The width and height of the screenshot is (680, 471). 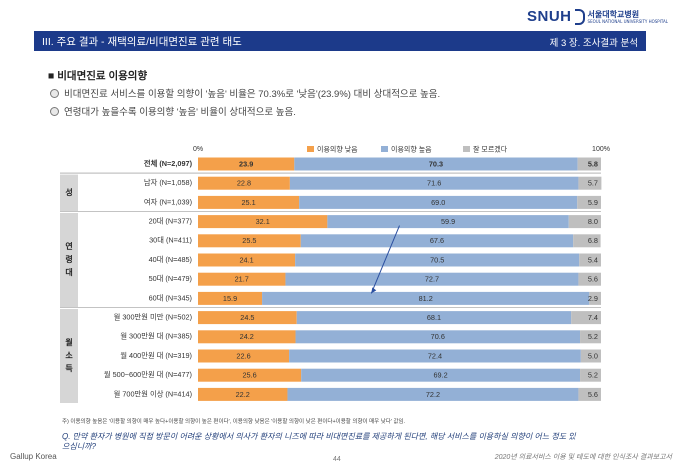 What do you see at coordinates (170, 240) in the screenshot?
I see `row-label: 30대 (N=411)` at bounding box center [170, 240].